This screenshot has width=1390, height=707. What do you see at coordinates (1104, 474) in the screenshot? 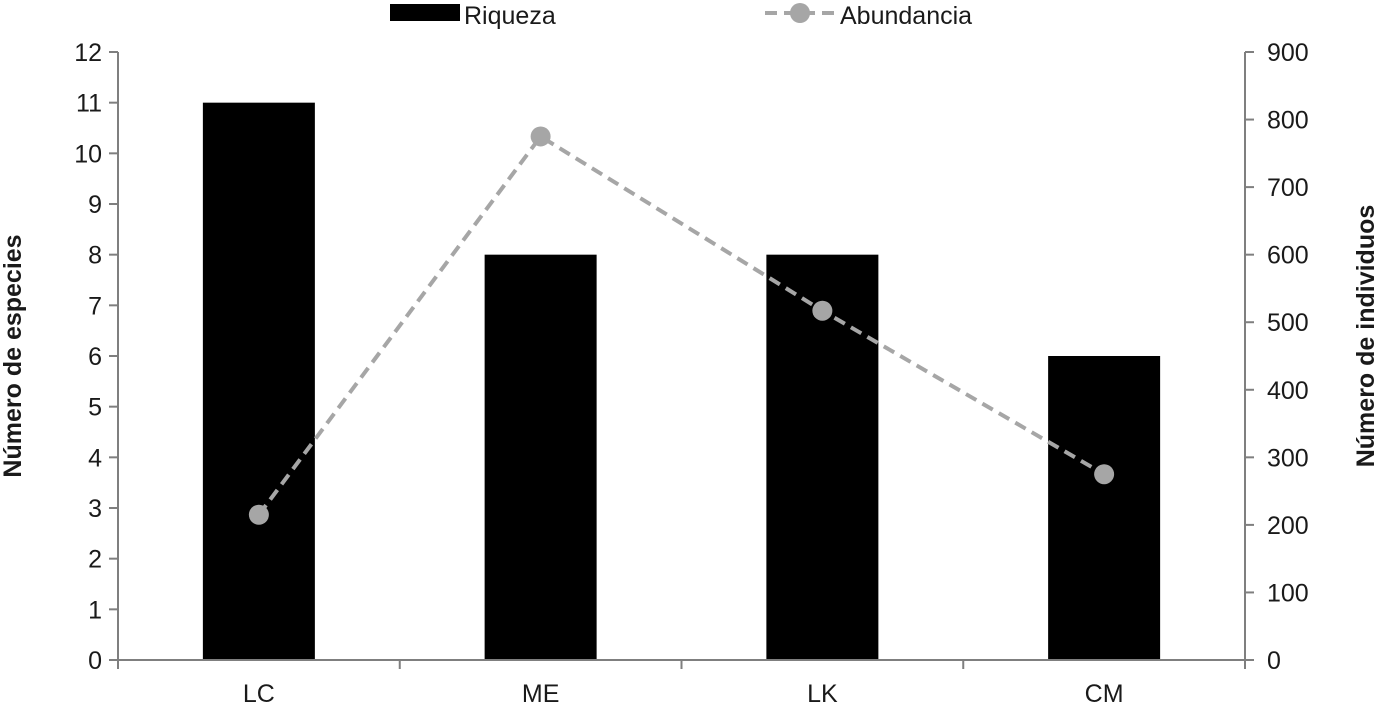
I see `abundancia-point-cm` at bounding box center [1104, 474].